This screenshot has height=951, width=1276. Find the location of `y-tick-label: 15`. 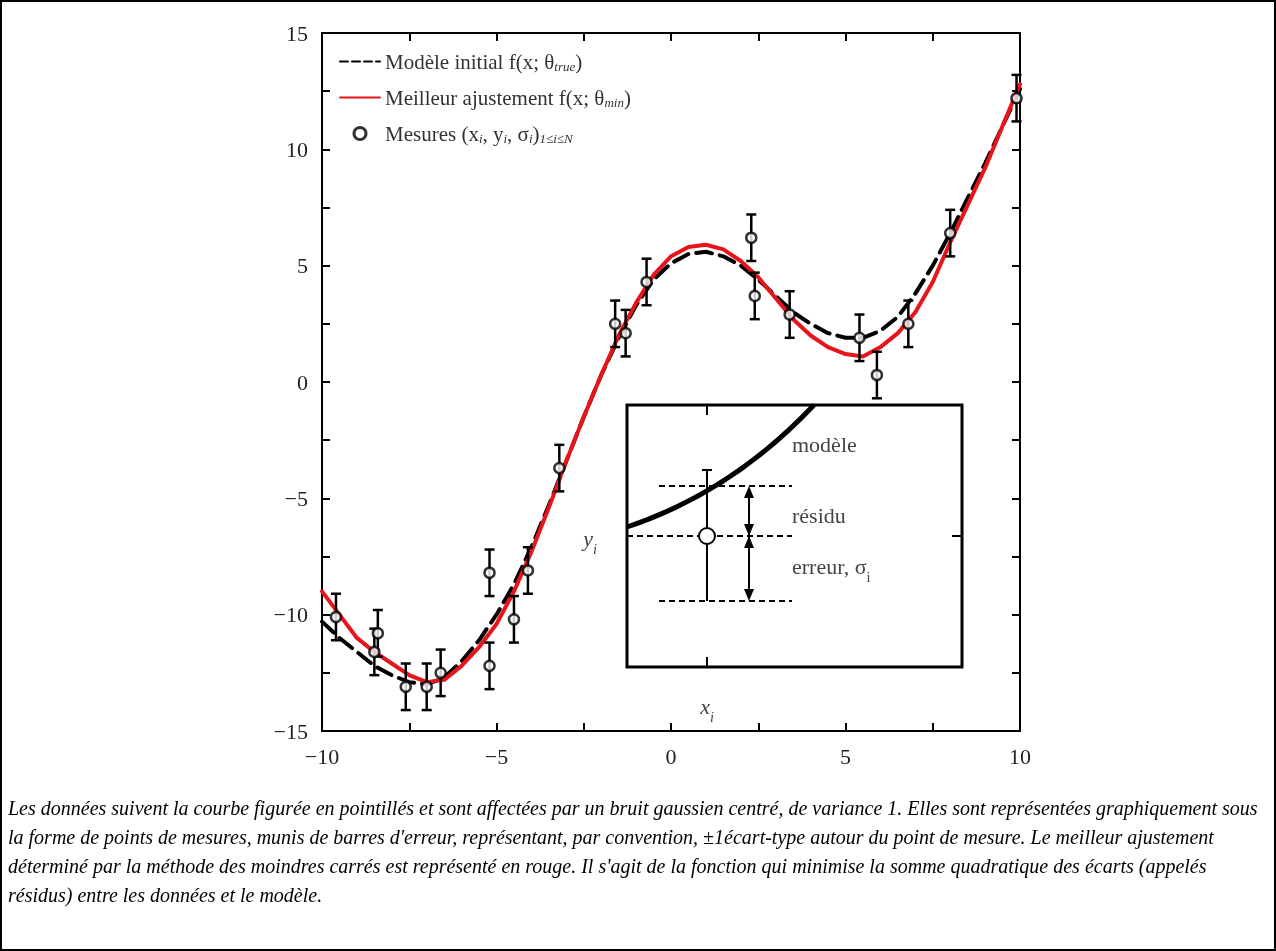

y-tick-label: 15 is located at coordinates (297, 33).